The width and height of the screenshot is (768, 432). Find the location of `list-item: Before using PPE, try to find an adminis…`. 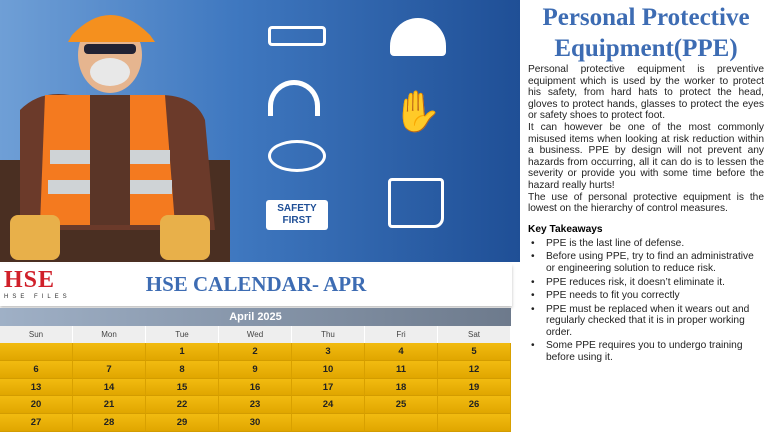

list-item: Before using PPE, try to find an adminis… is located at coordinates (646, 262).